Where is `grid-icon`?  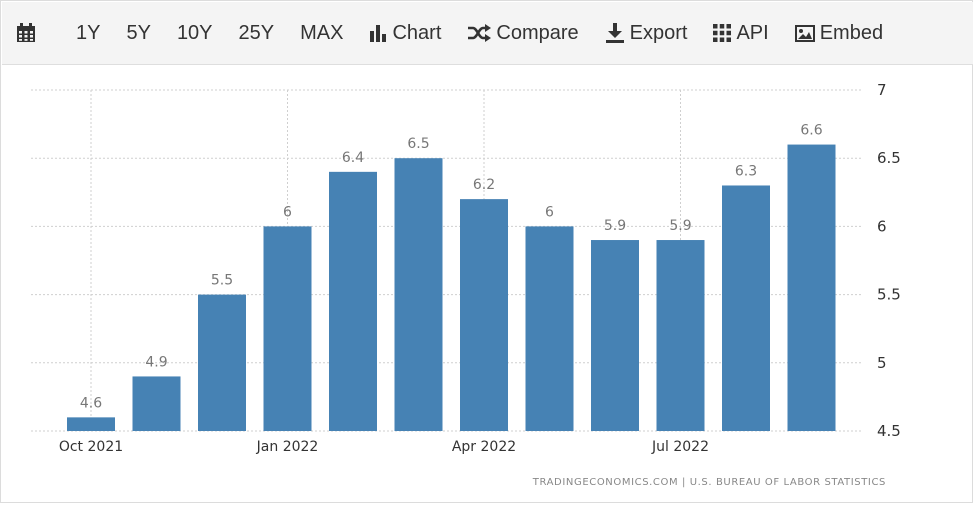 grid-icon is located at coordinates (722, 33).